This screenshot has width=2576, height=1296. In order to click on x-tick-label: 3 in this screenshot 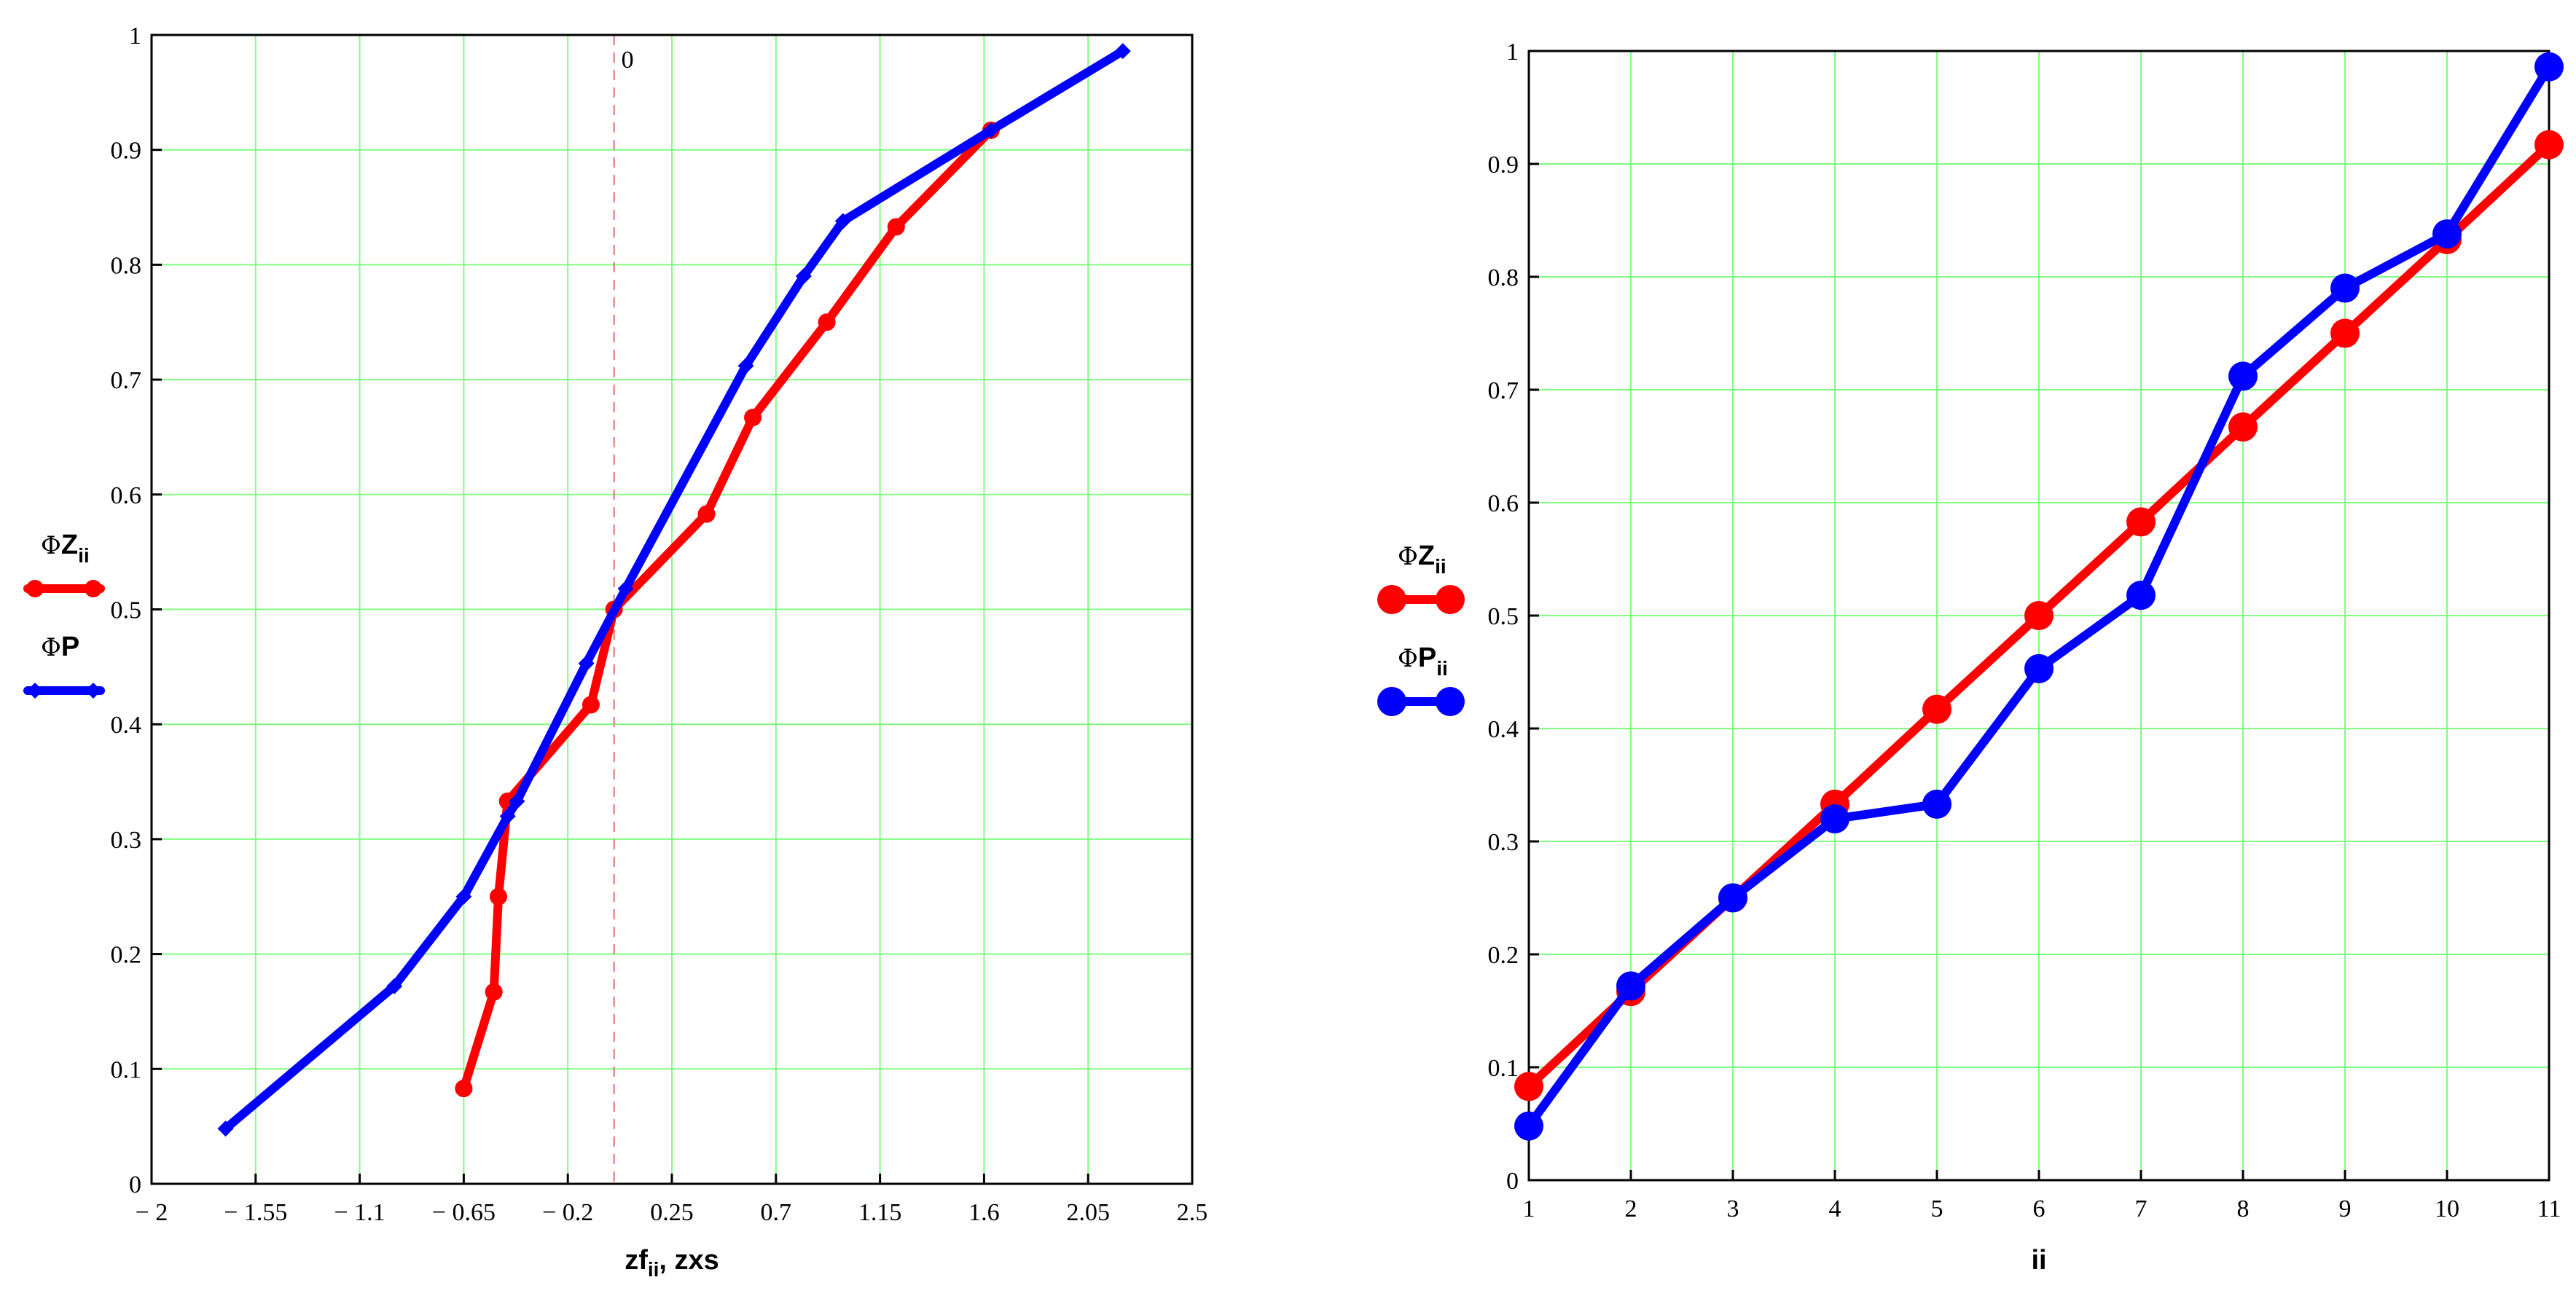, I will do `click(1733, 1208)`.